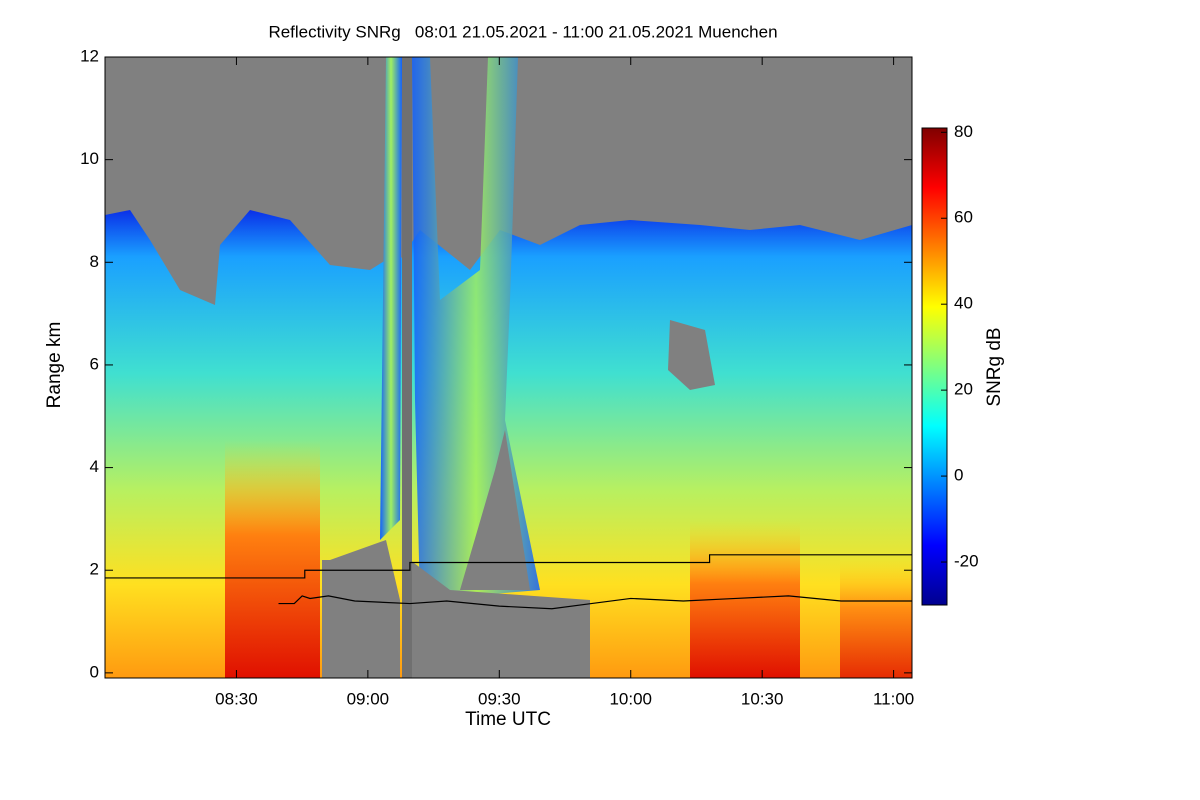 This screenshot has height=800, width=1200. What do you see at coordinates (994, 366) in the screenshot?
I see `colorbar-label: SNRg dB` at bounding box center [994, 366].